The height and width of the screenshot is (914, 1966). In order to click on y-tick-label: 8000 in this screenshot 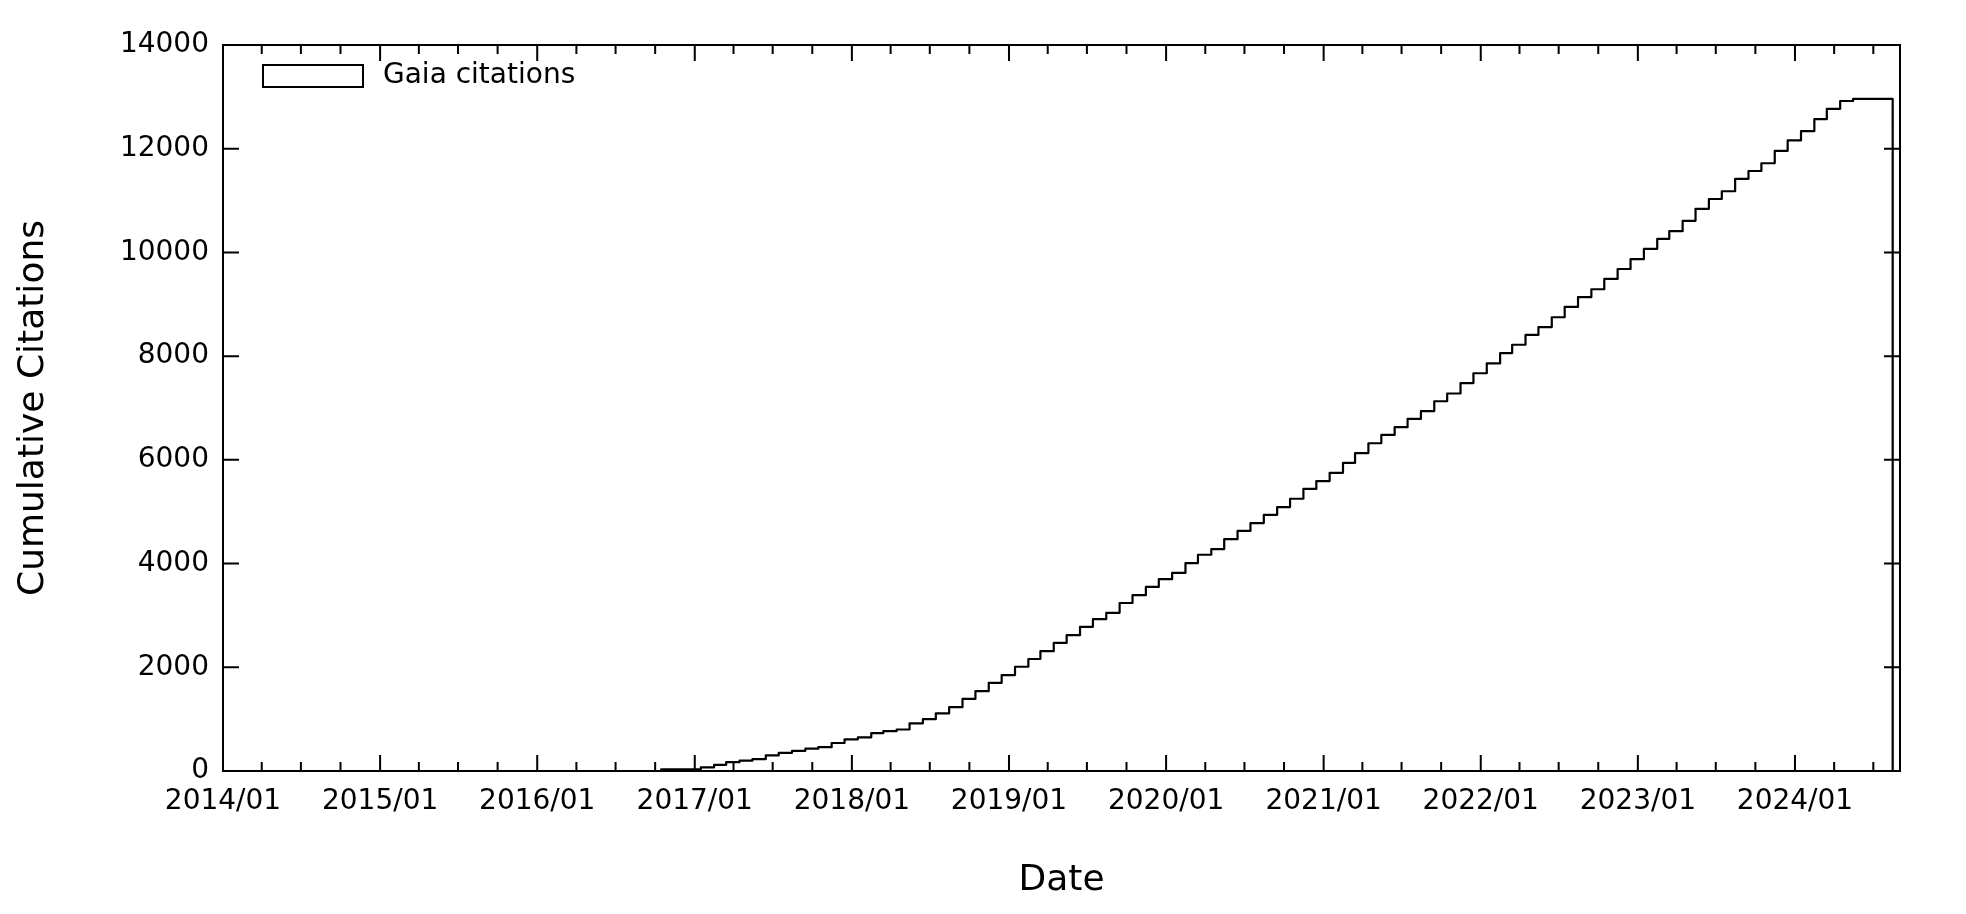, I will do `click(173, 354)`.